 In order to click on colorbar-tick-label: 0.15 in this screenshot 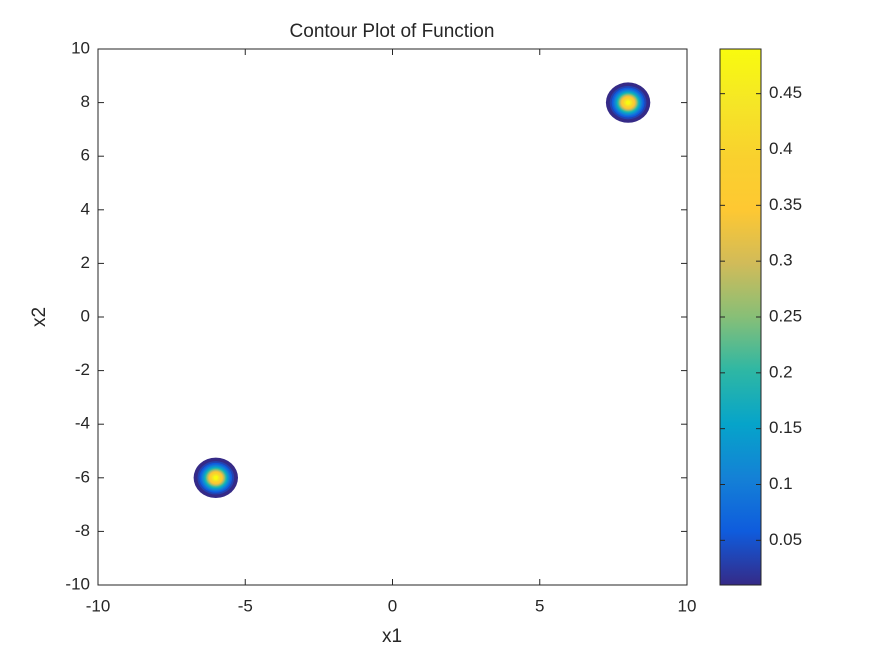, I will do `click(785, 427)`.